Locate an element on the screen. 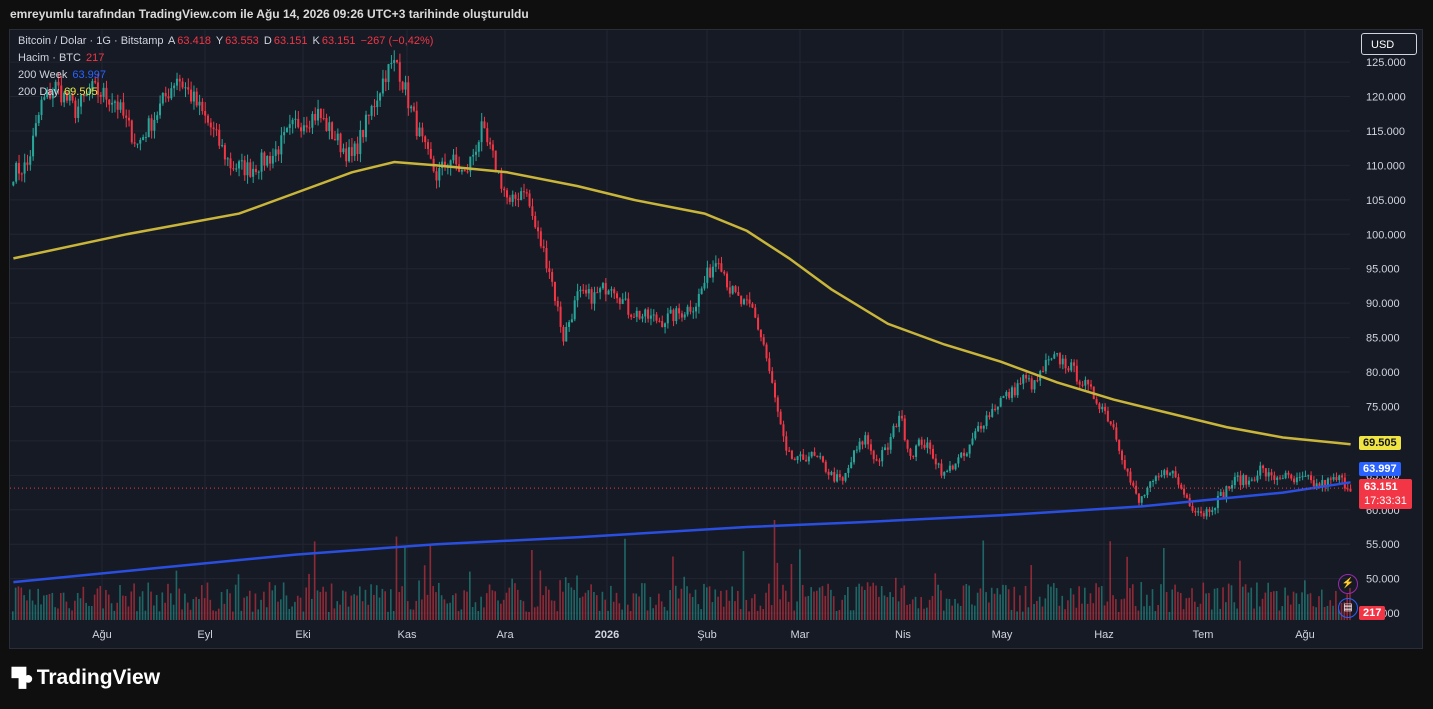 The width and height of the screenshot is (1433, 709). ma-week-legend: 200 Week 63.997 is located at coordinates (63, 75).